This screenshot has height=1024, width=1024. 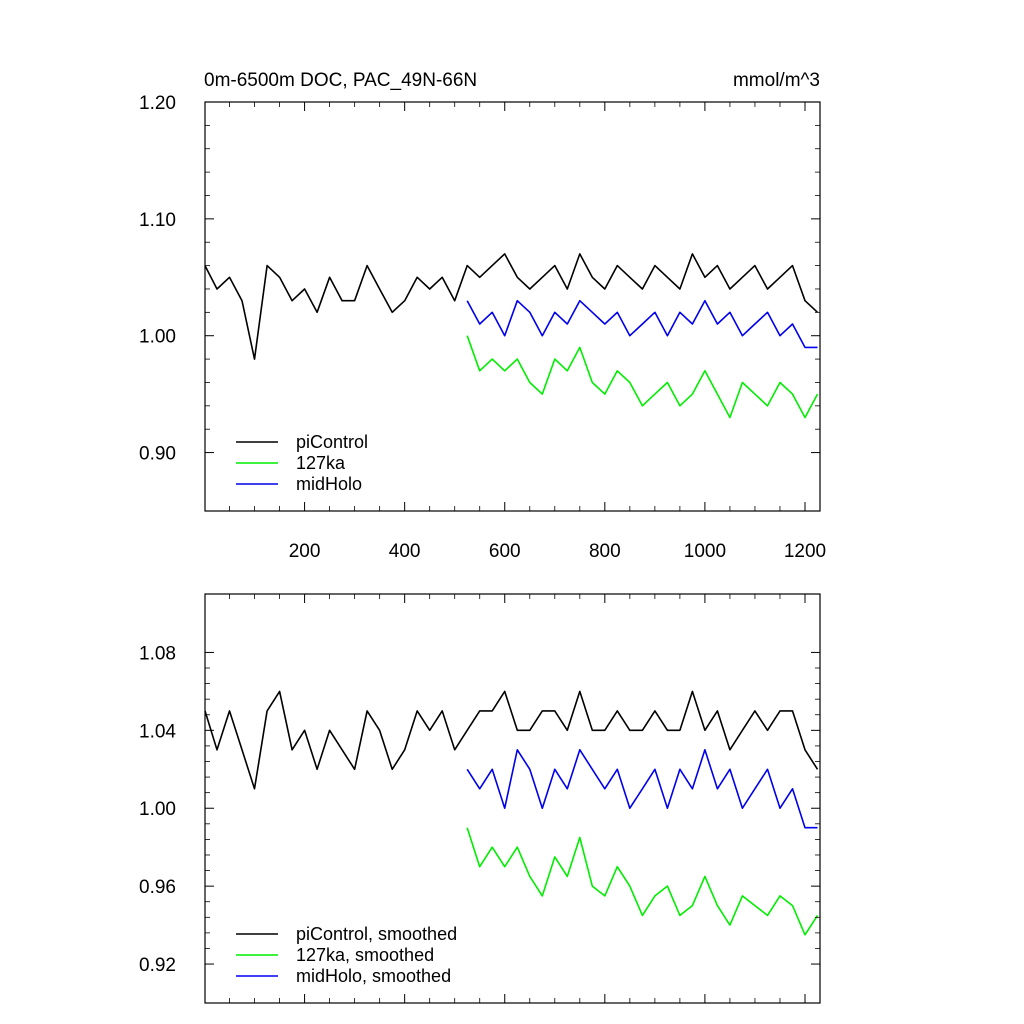 What do you see at coordinates (157, 454) in the screenshot?
I see `y-tick-label: 0.90` at bounding box center [157, 454].